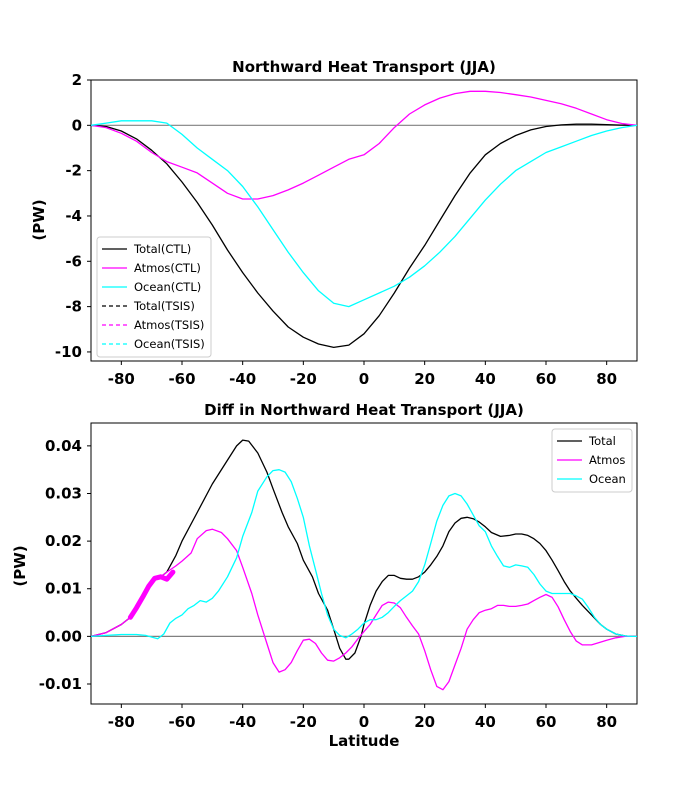 Image resolution: width=700 pixels, height=800 pixels. I want to click on bottom-chart-xlabel: Latitude, so click(364, 741).